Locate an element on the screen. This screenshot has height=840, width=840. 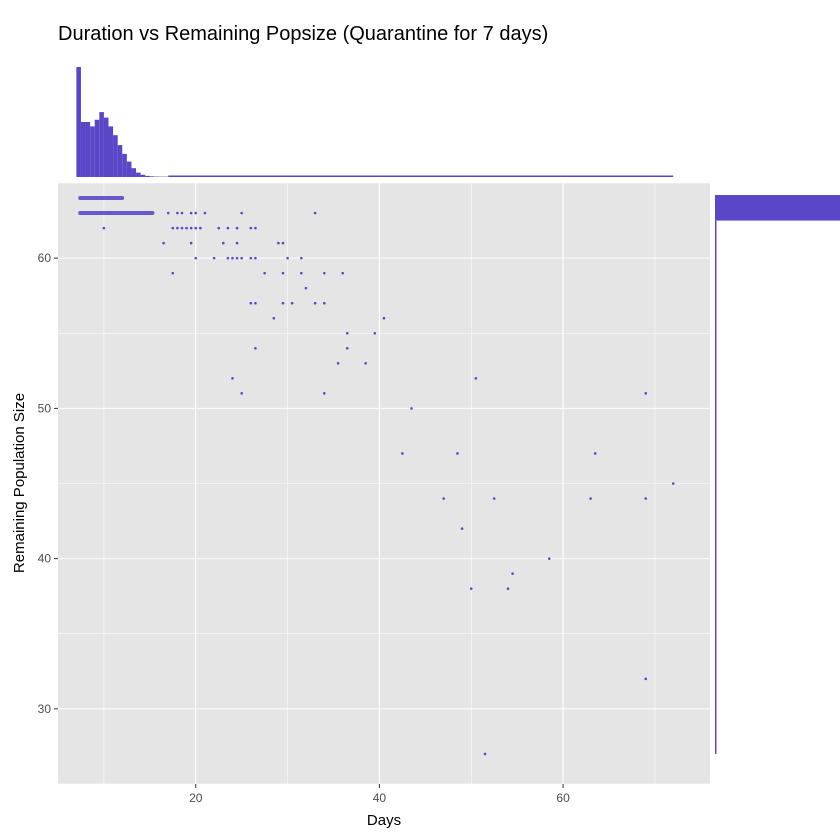
x-axis-title: Days is located at coordinates (384, 820).